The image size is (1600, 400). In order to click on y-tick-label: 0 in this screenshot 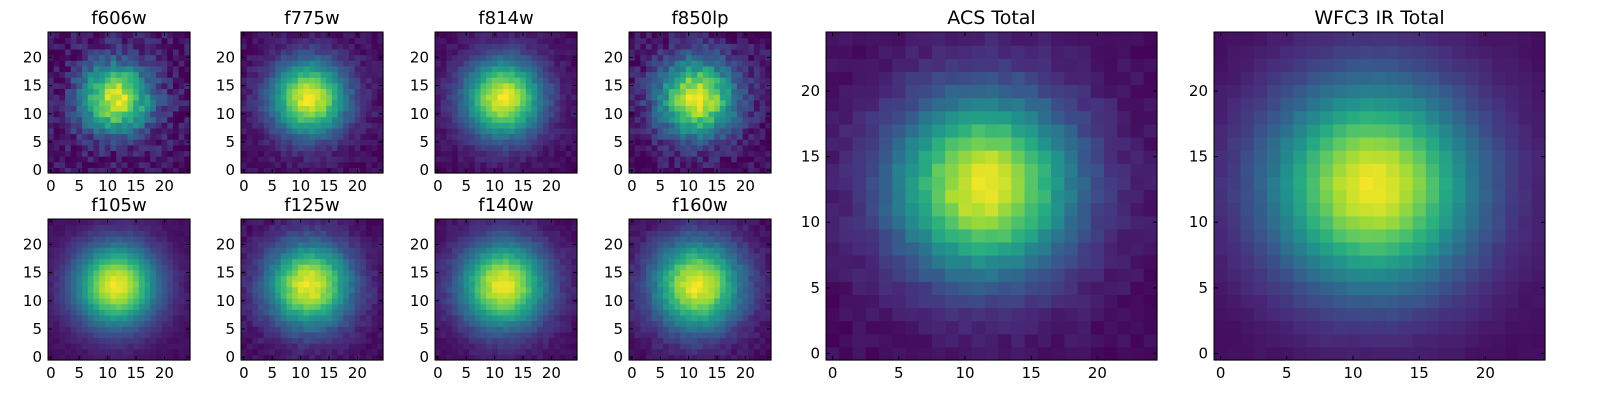, I will do `click(230, 357)`.